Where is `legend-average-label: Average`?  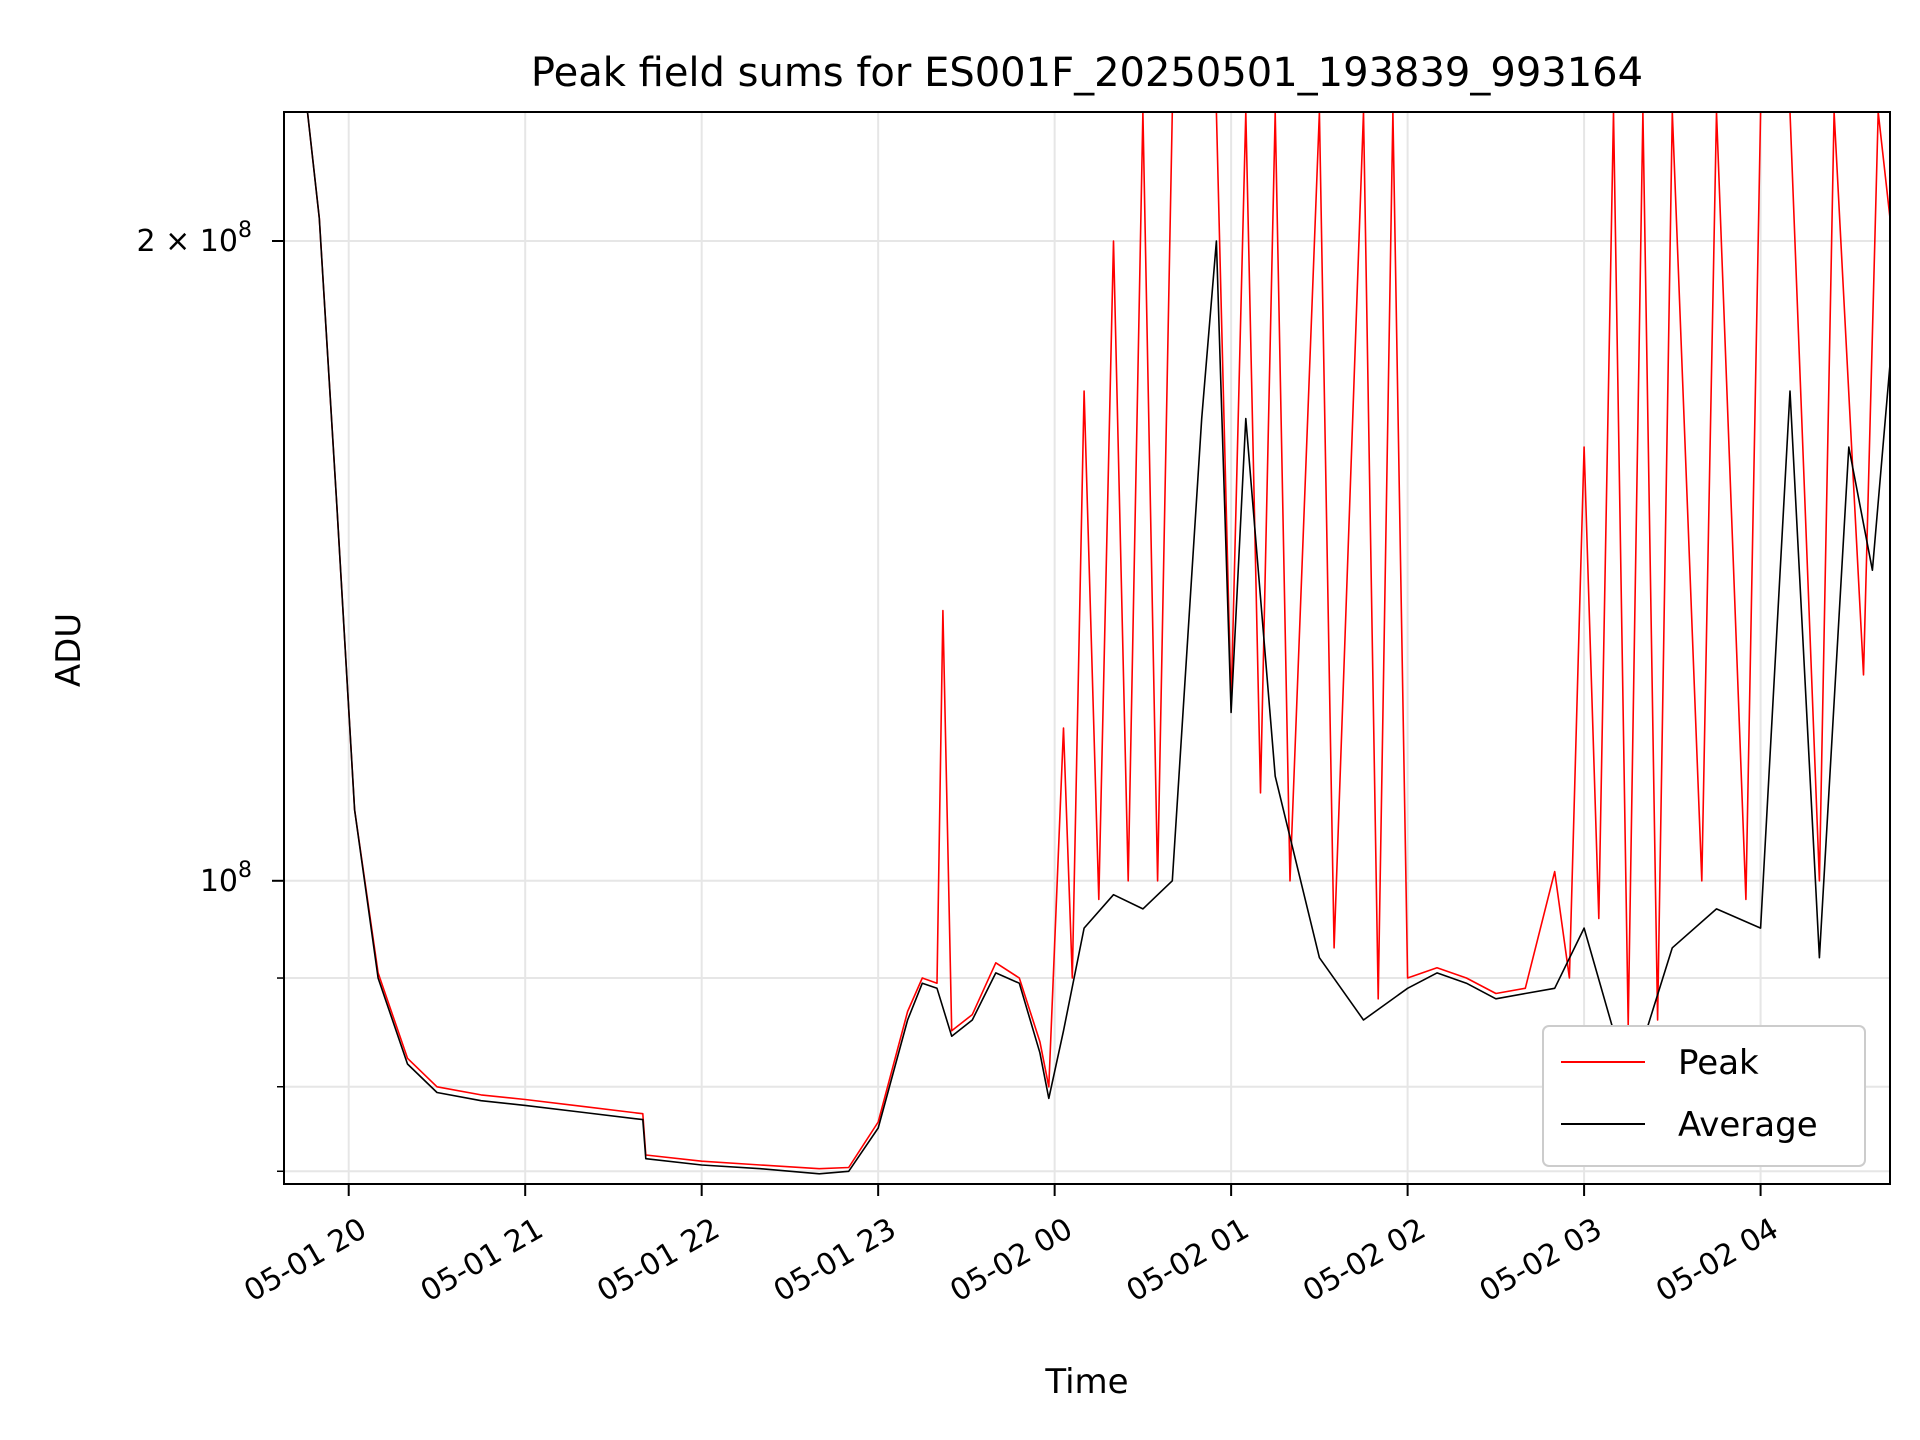
legend-average-label: Average is located at coordinates (1748, 1125).